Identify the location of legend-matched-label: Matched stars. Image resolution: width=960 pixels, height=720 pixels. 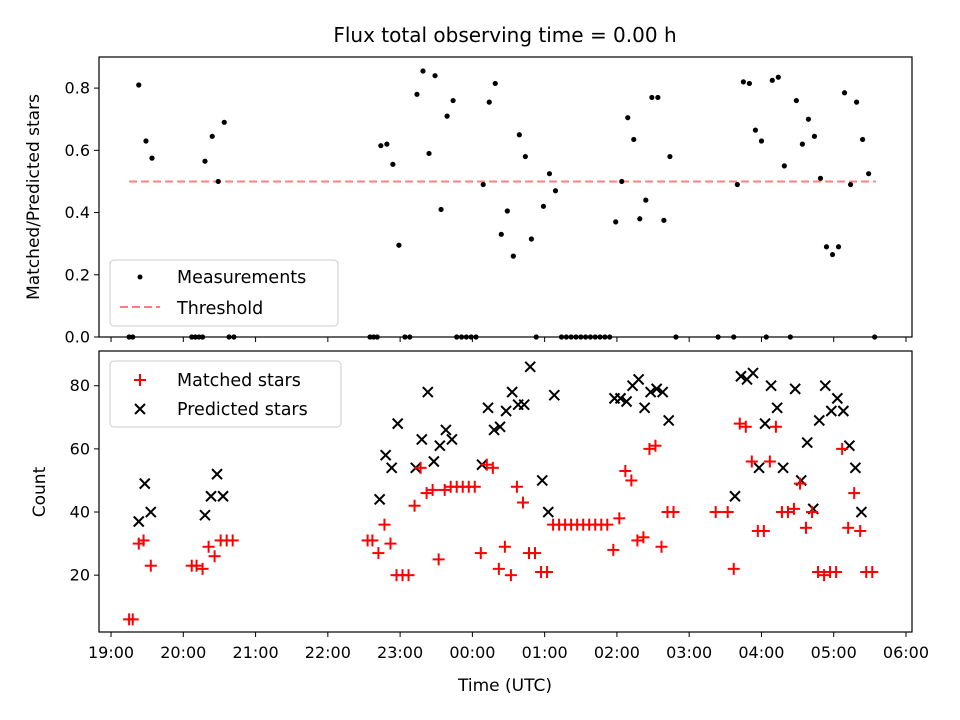
(239, 381).